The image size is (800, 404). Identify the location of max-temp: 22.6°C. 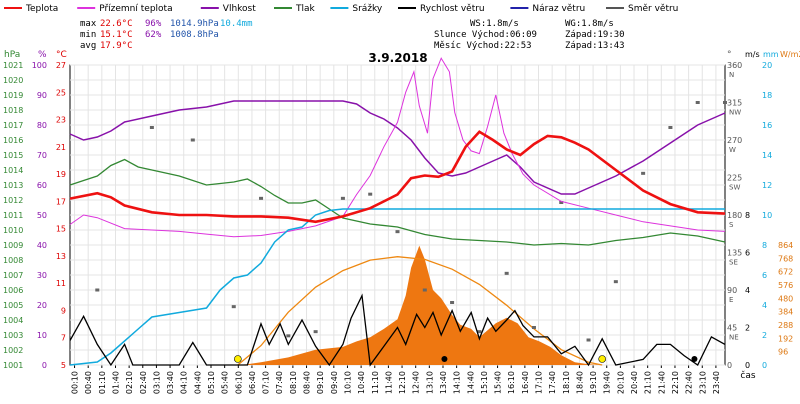
(116, 24).